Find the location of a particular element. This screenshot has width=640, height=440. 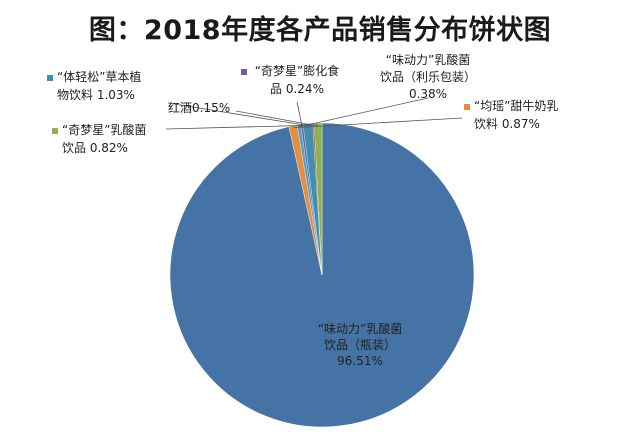

slice-label-3: “奇梦星”膨化食品 0.24% is located at coordinates (297, 79).